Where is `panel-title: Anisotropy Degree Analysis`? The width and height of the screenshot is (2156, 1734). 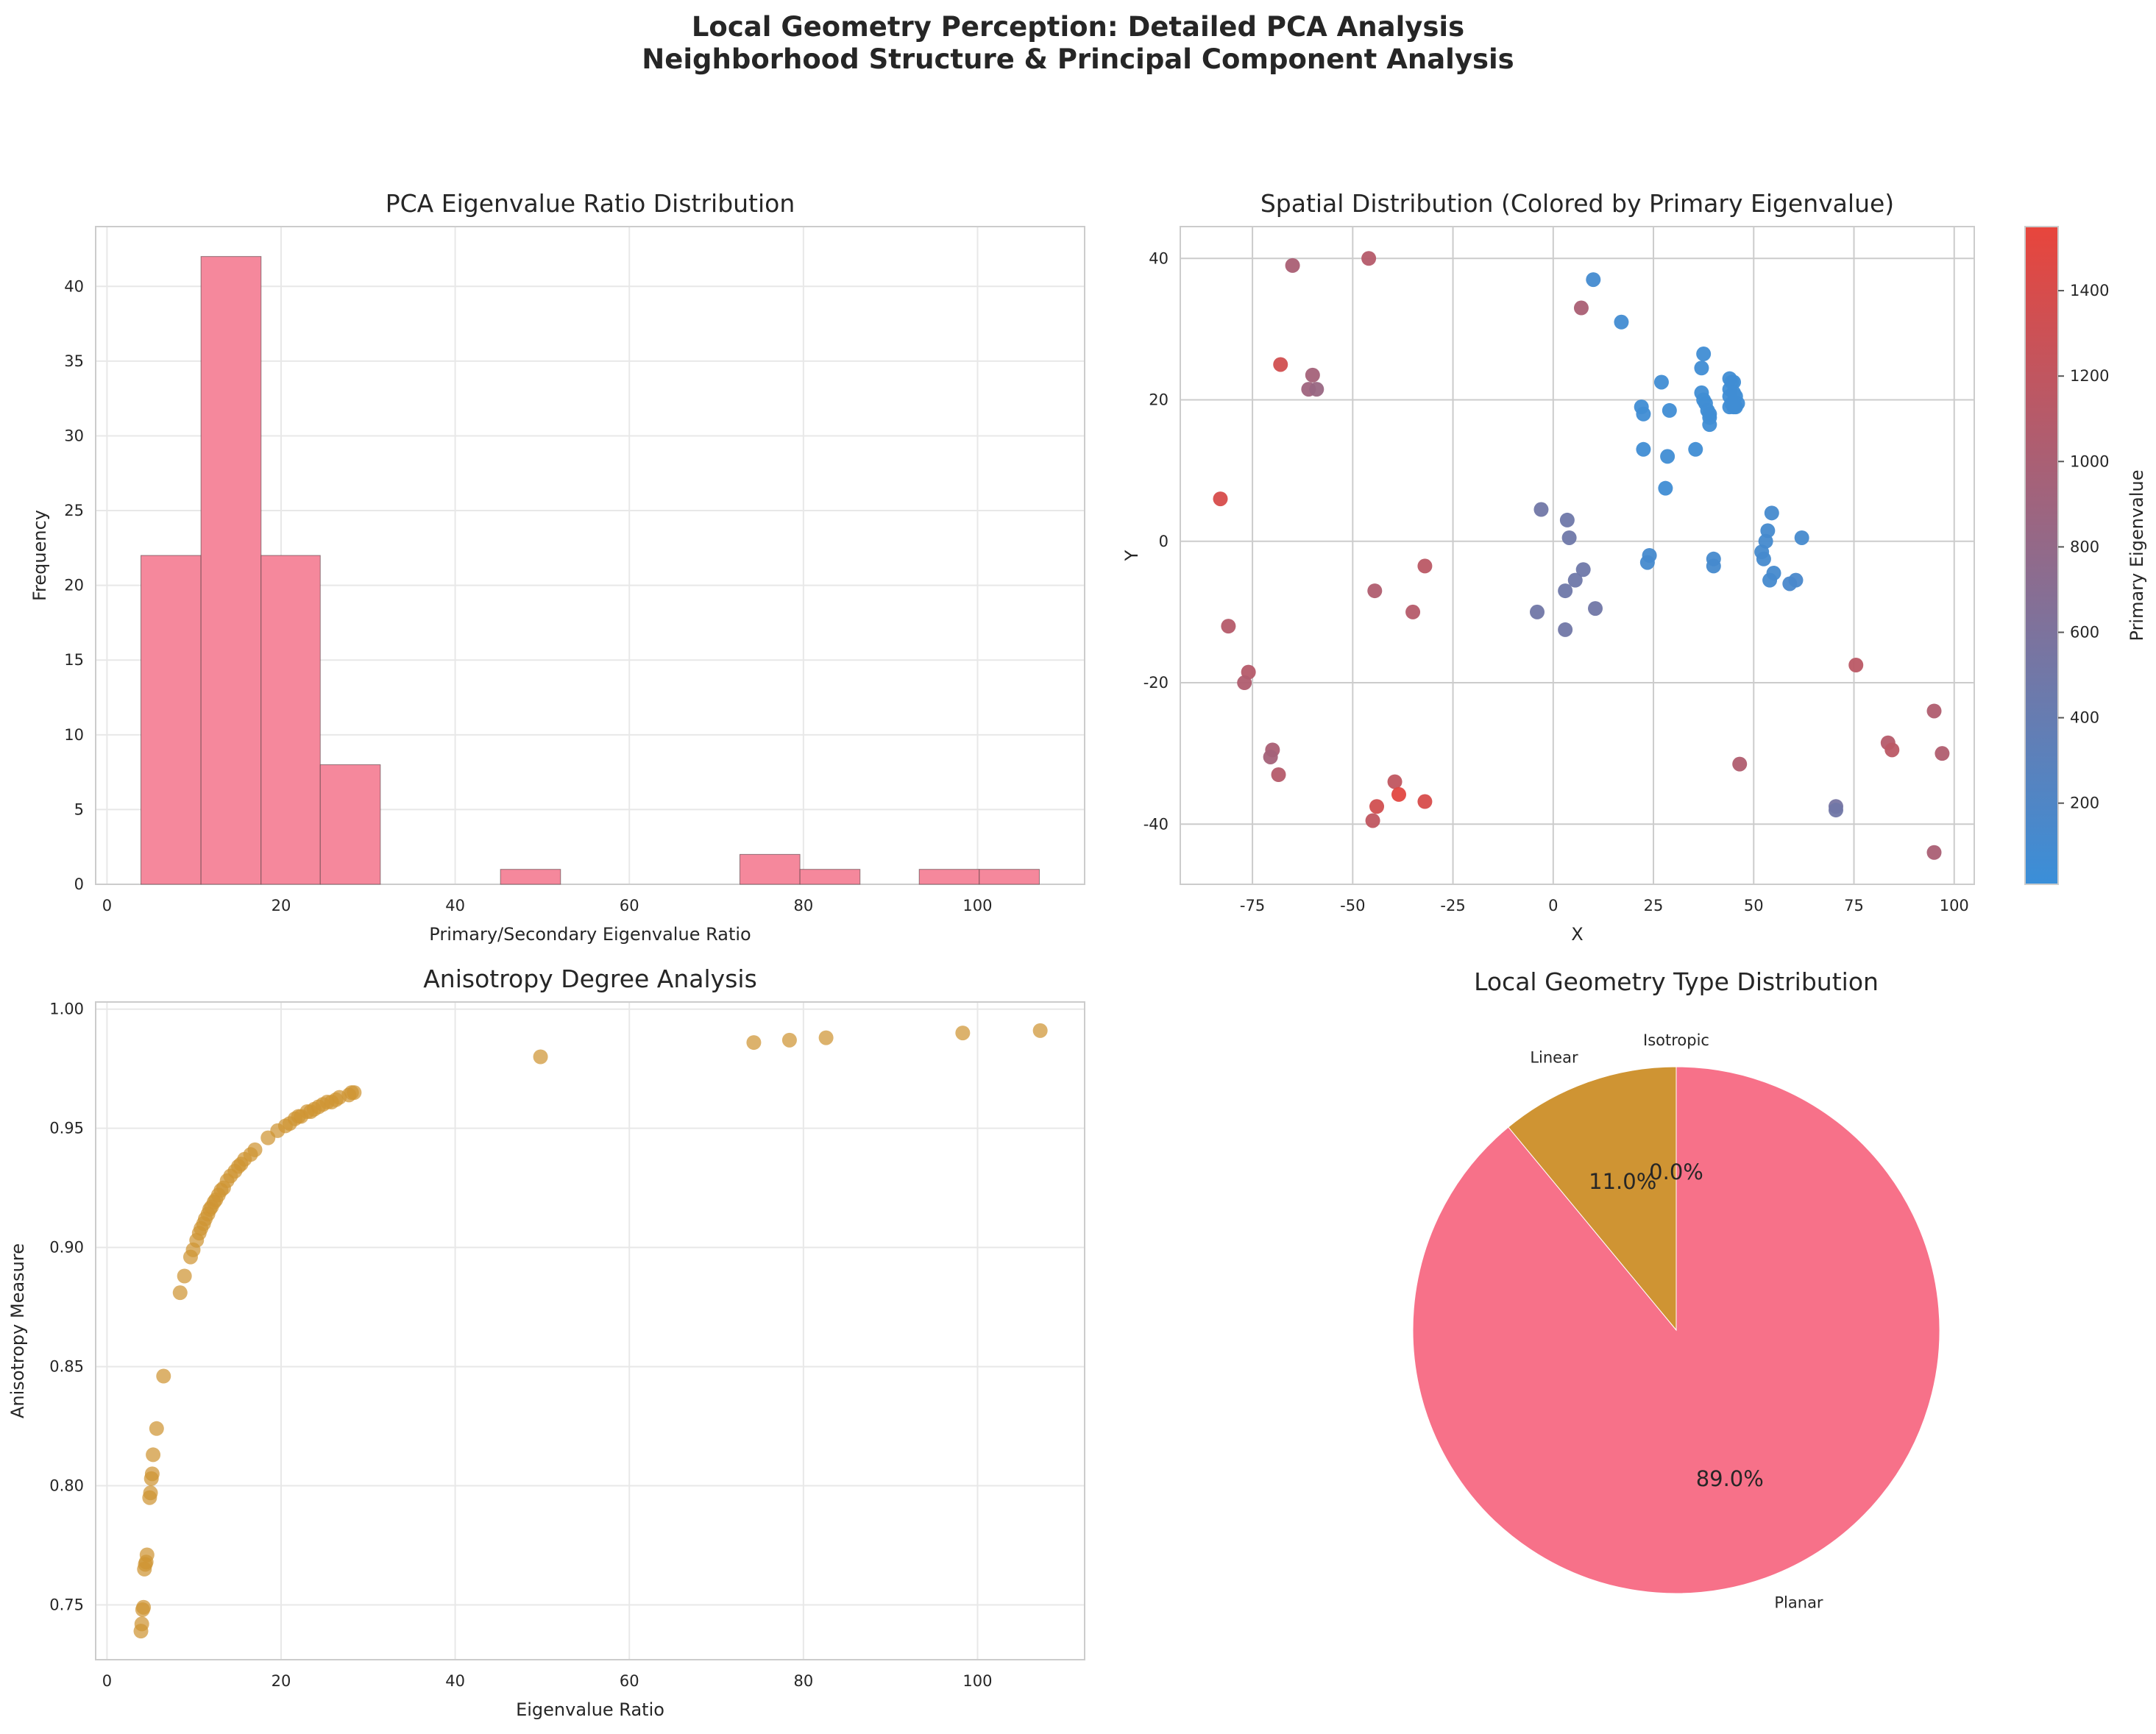
panel-title: Anisotropy Degree Analysis is located at coordinates (590, 979).